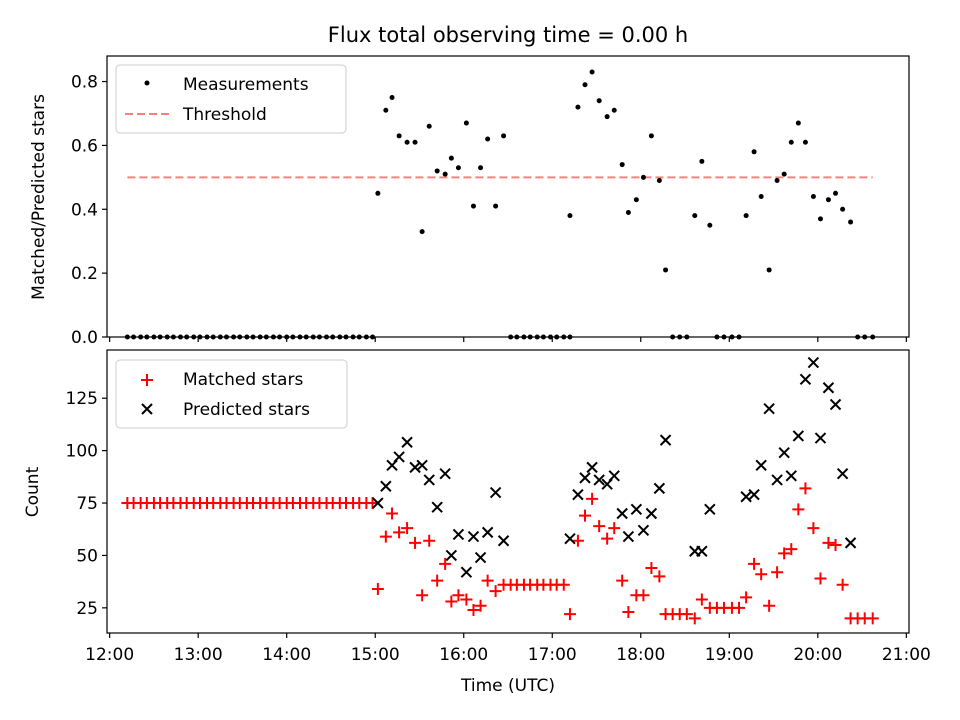 The image size is (960, 720). Describe the element at coordinates (82, 399) in the screenshot. I see `count-y-tick-label: 125` at that location.